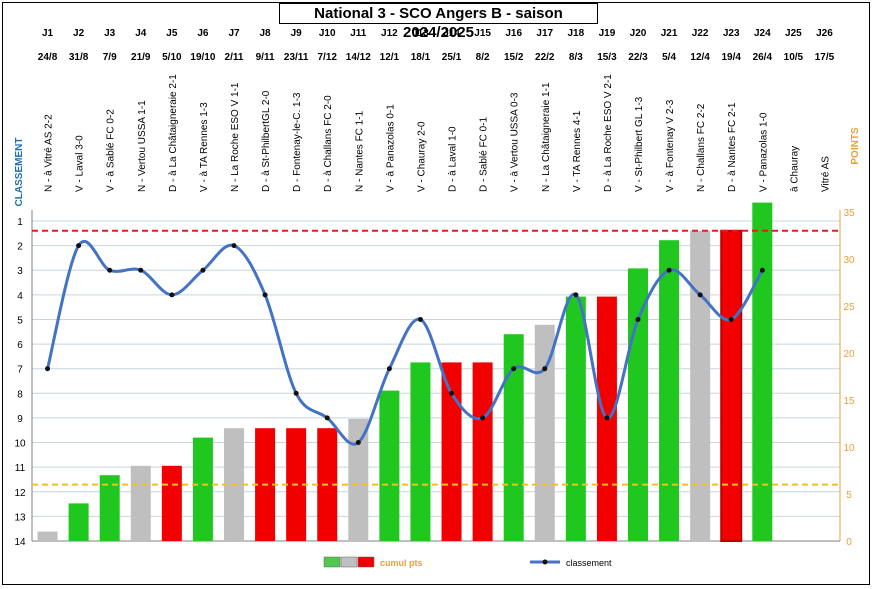  I want to click on match-label: V - à TA Rennes 1-3, so click(204, 147).